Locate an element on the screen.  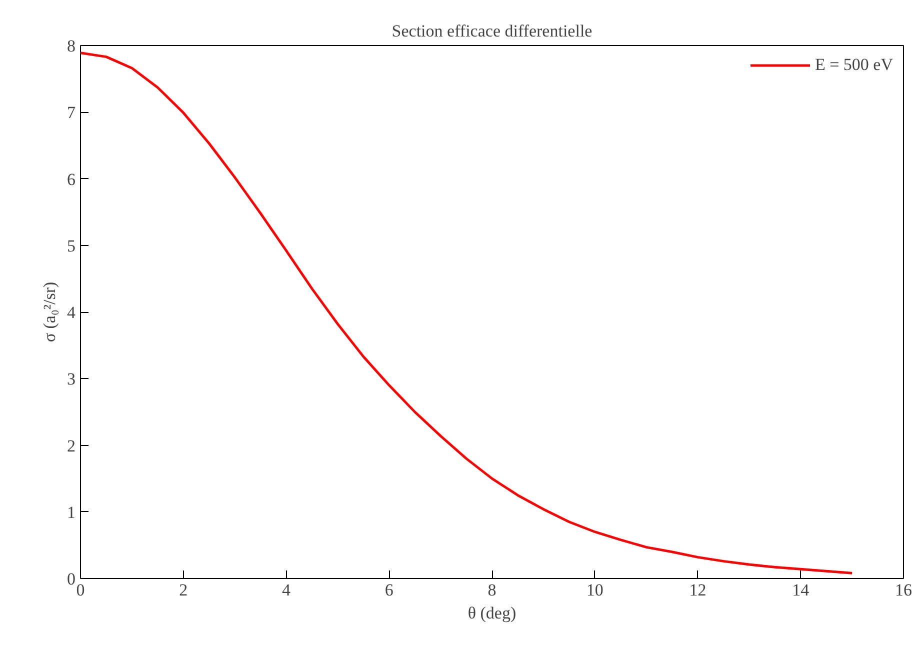
y-tick-label: 6 is located at coordinates (71, 179).